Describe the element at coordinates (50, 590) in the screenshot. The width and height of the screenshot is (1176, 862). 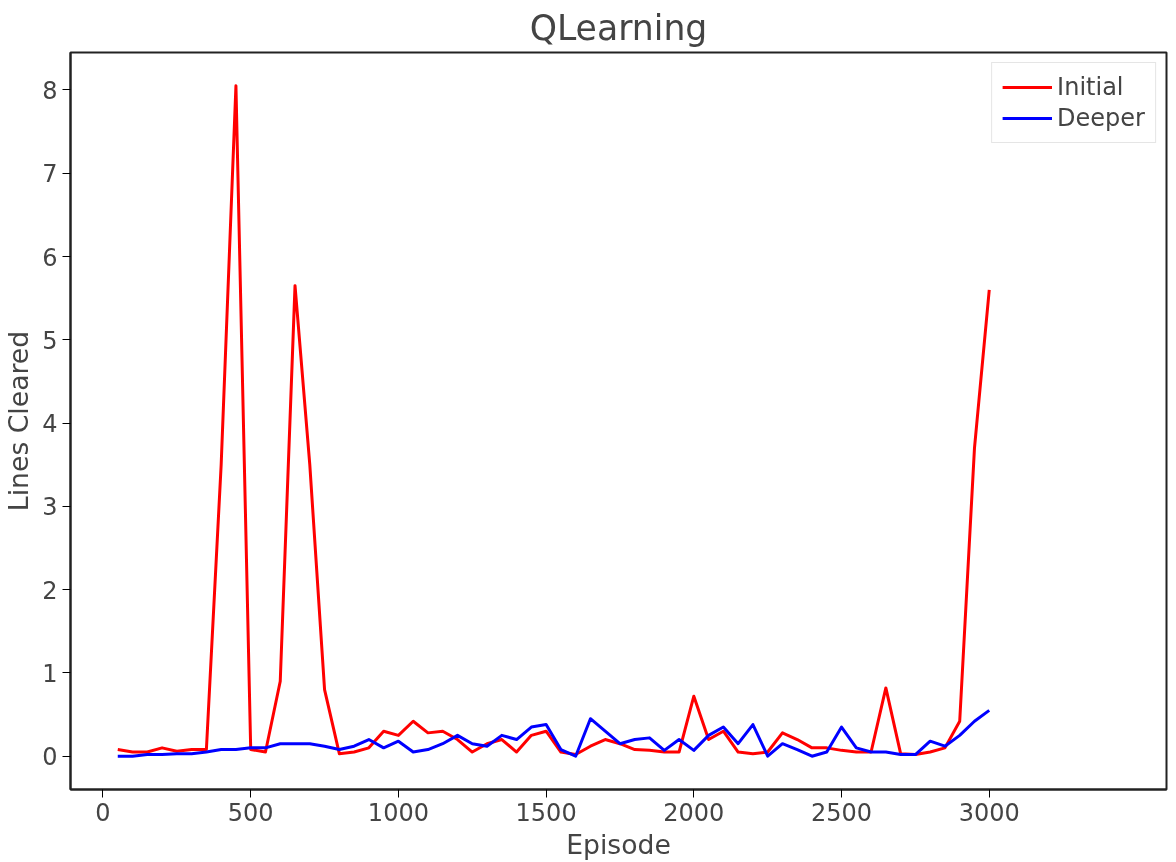
I see `y-tick-label: 2` at that location.